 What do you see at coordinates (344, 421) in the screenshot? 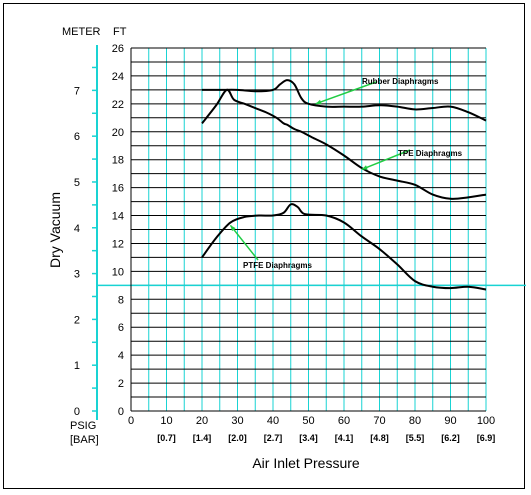
I see `psig-tick-label: 60` at bounding box center [344, 421].